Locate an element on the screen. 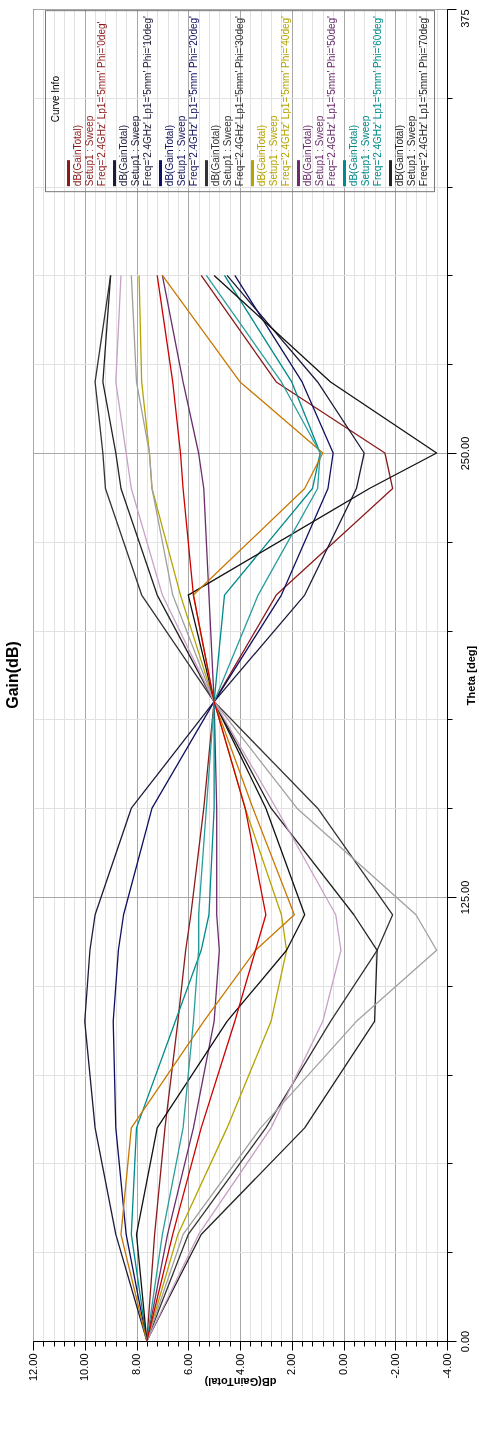 This screenshot has width=479, height=1433. x-tick-label: 0.00 is located at coordinates (343, 1364).